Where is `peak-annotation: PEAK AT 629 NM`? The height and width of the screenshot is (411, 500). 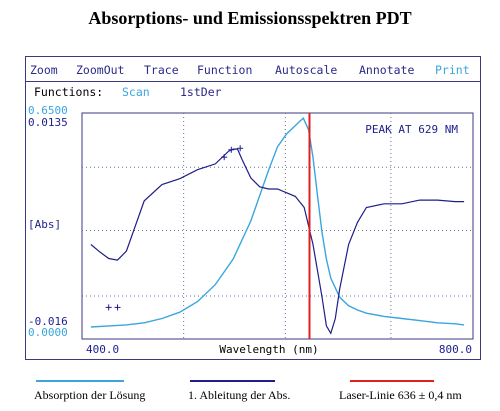 peak-annotation: PEAK AT 629 NM is located at coordinates (411, 129).